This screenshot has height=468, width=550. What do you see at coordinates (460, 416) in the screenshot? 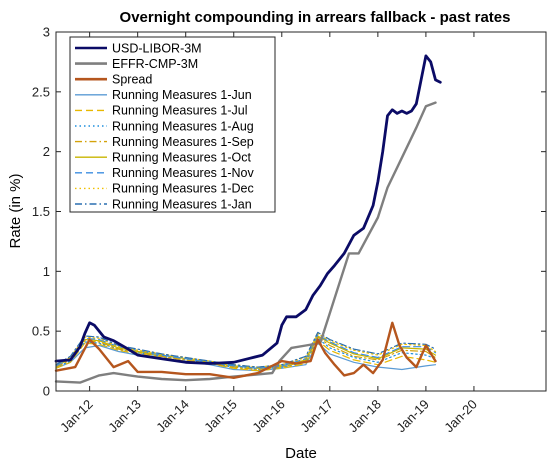
I see `x-tick-label: Jan-20` at bounding box center [460, 416].